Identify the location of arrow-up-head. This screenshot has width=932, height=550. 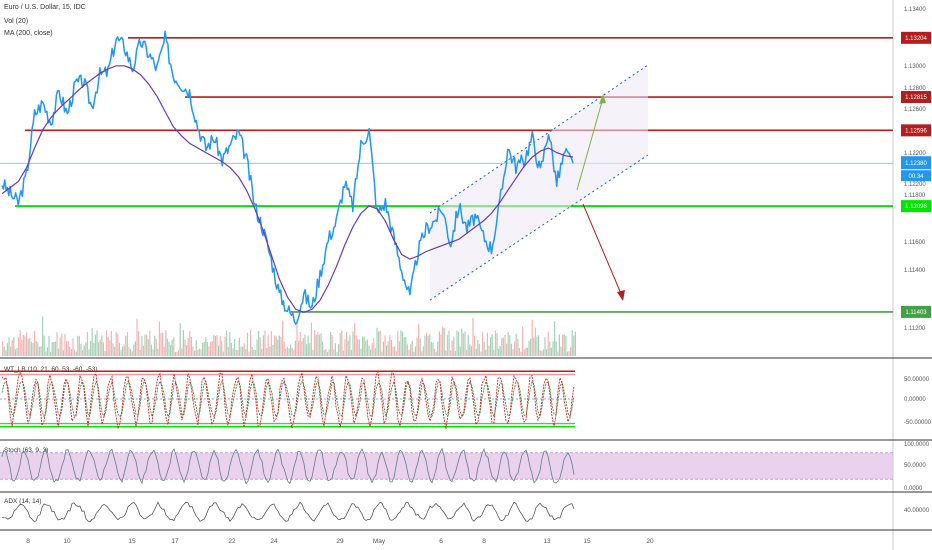
(602, 99).